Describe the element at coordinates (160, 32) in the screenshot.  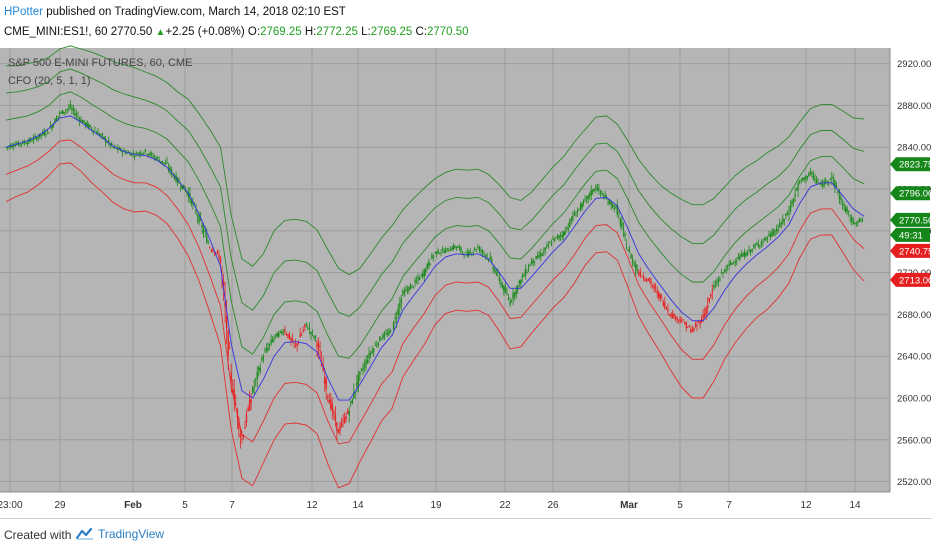
I see `up-triangle-icon: ▲` at that location.